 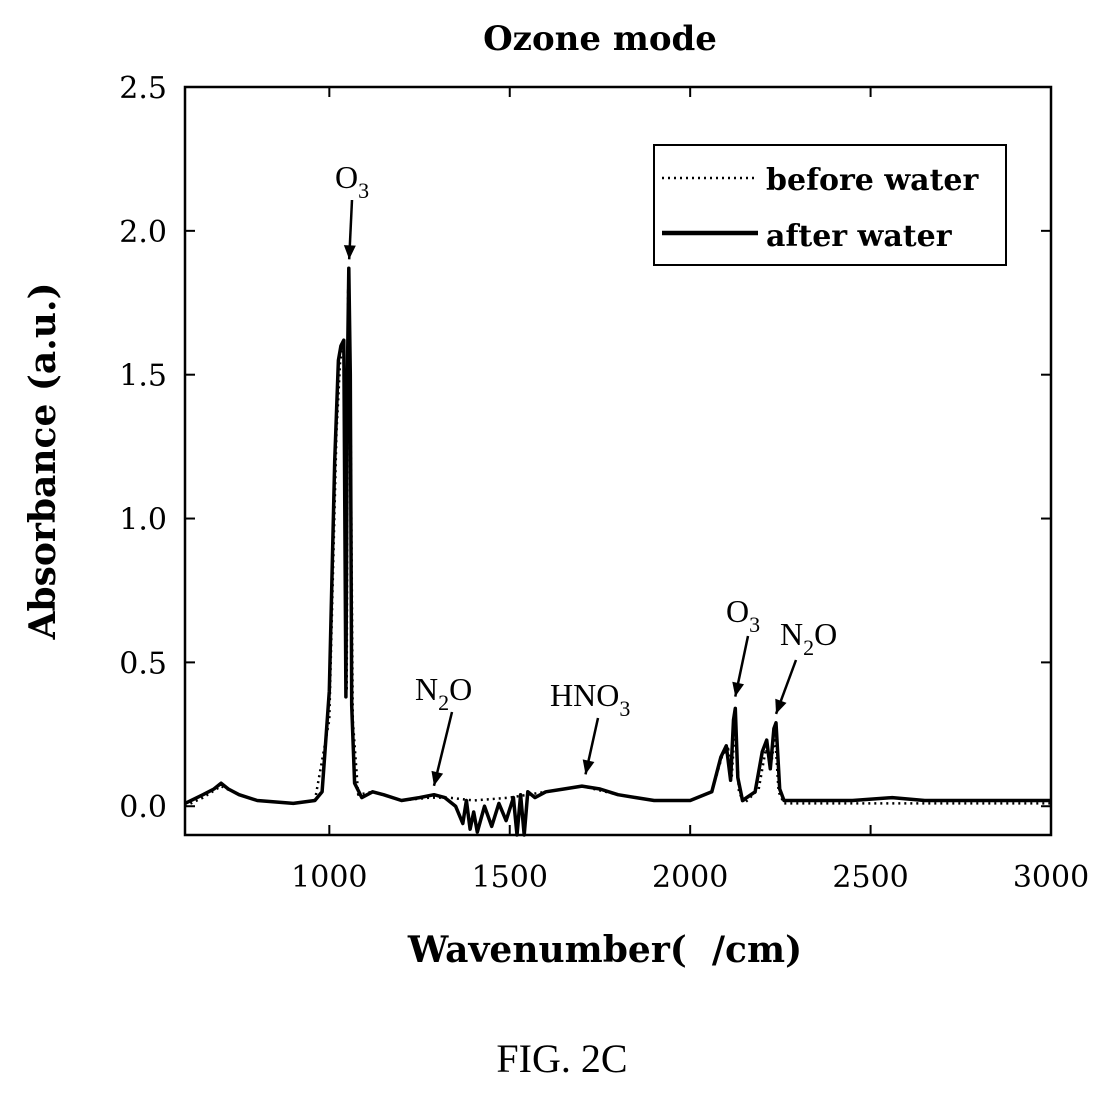 What do you see at coordinates (690, 877) in the screenshot?
I see `x-tick-label: 2000` at bounding box center [690, 877].